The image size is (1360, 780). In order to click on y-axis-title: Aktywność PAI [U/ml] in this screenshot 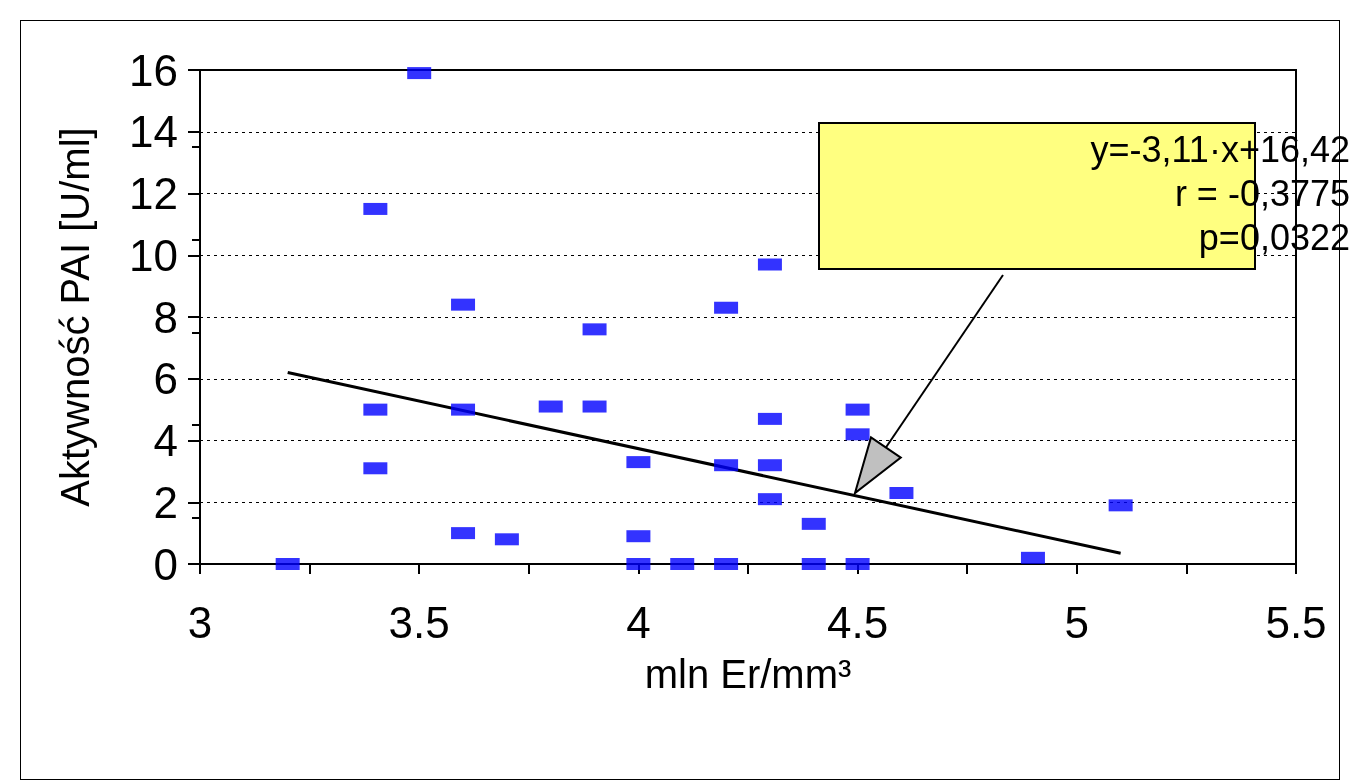, I will do `click(75, 317)`.